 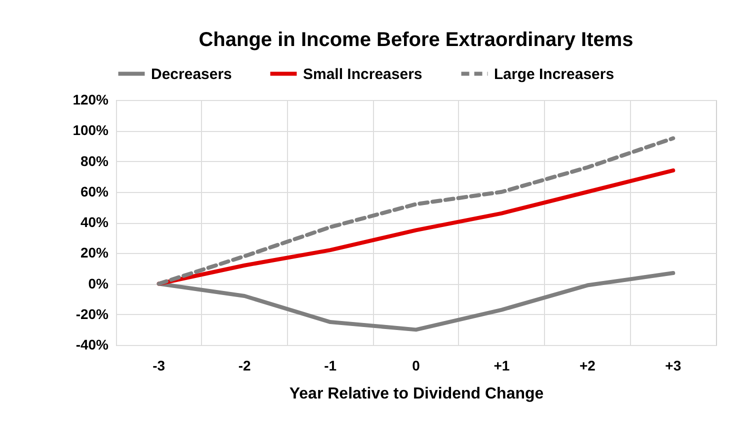 I want to click on legend-label: Small Increasers, so click(x=362, y=74).